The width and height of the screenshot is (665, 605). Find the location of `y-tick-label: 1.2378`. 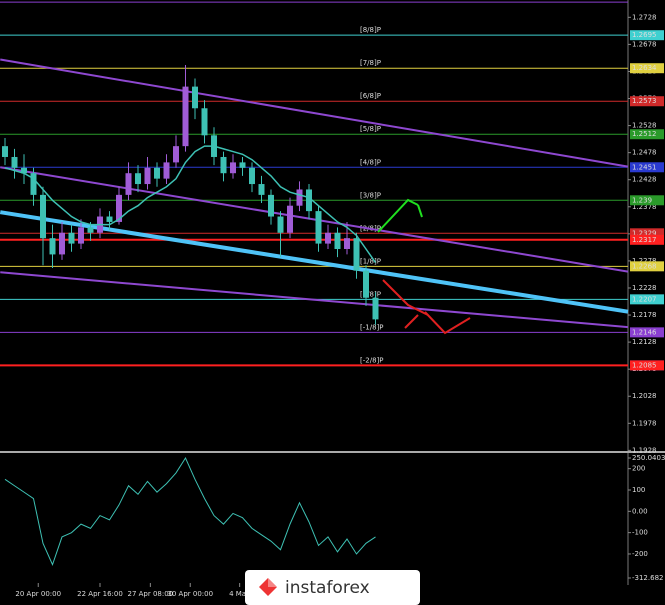

y-tick-label: 1.2378 is located at coordinates (644, 207).